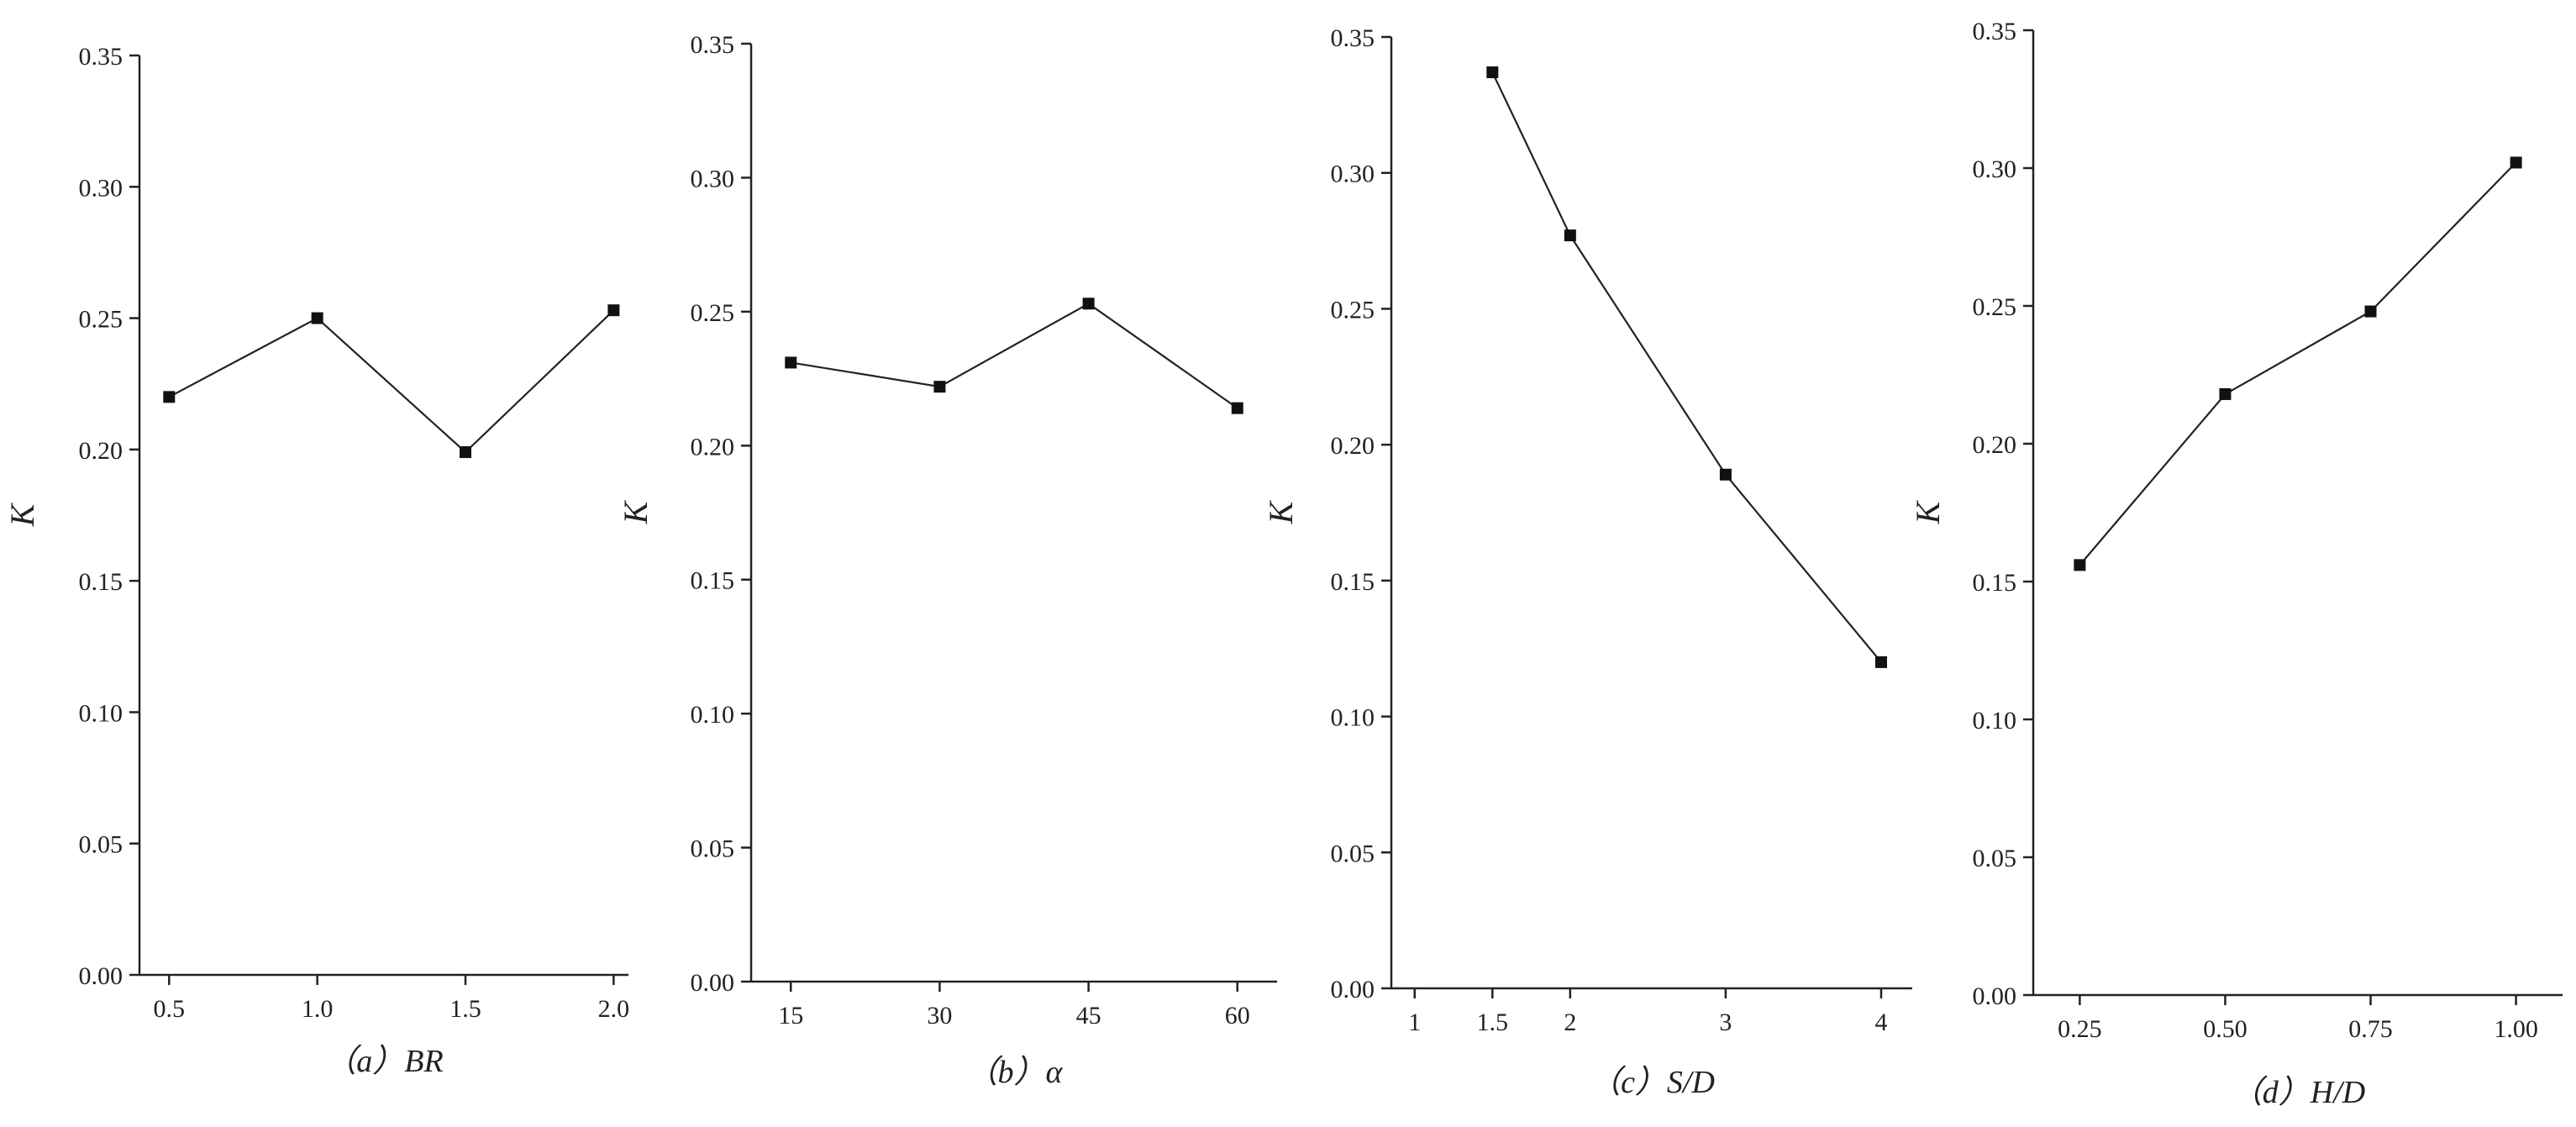 Image resolution: width=2576 pixels, height=1127 pixels. Describe the element at coordinates (1570, 1022) in the screenshot. I see `x-tick-label: 2` at that location.